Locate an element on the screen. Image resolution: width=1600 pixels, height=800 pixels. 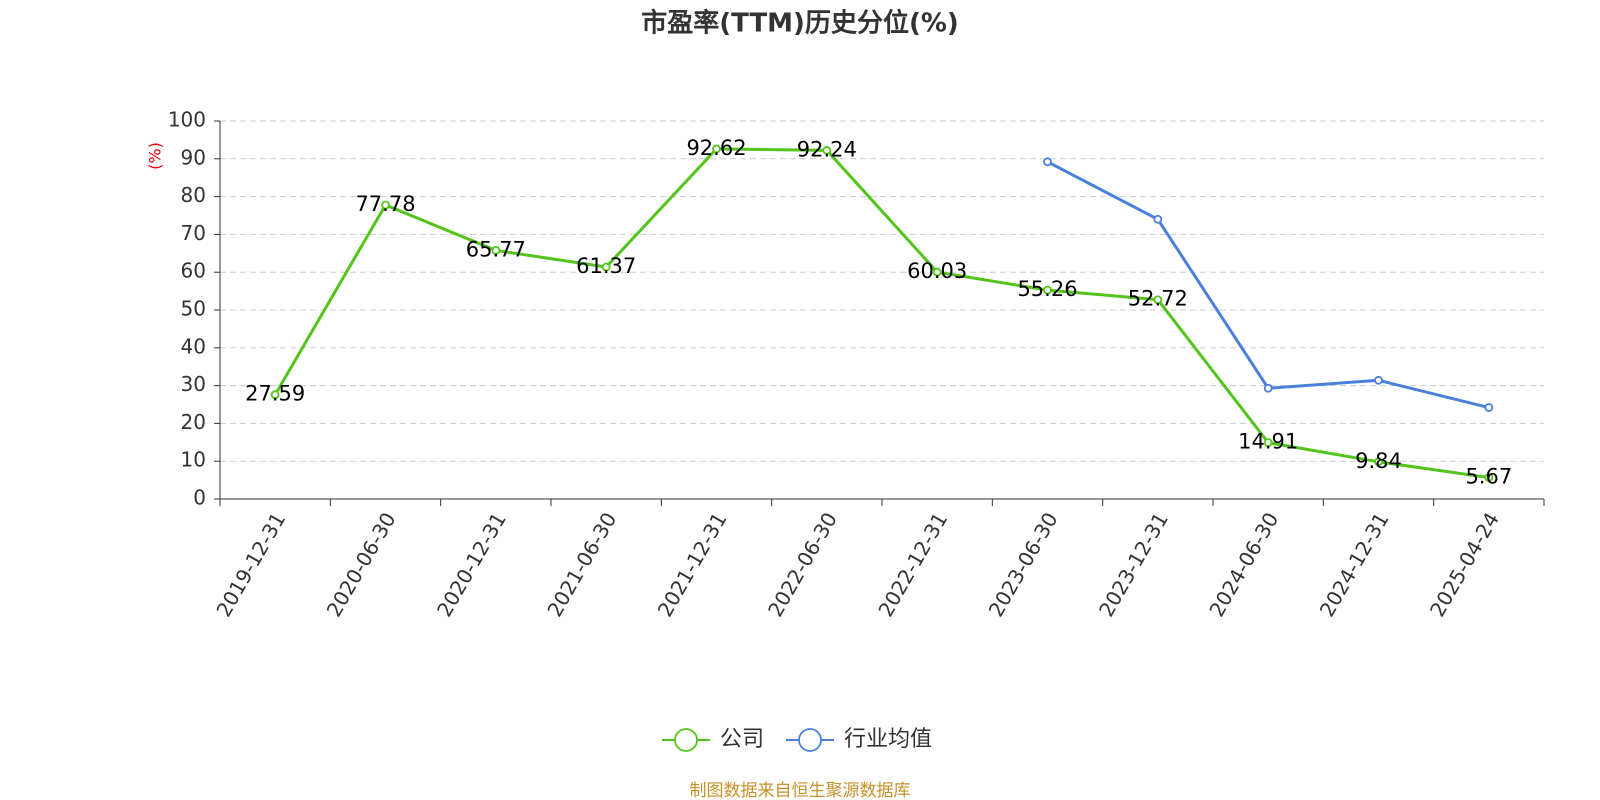
data-label: 92.24 is located at coordinates (827, 149).